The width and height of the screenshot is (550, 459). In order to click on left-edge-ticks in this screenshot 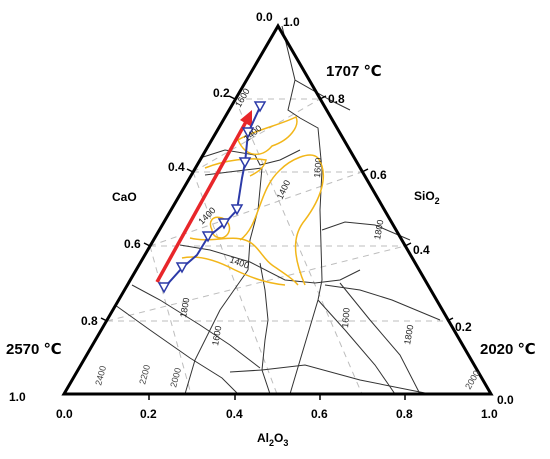, I will do `click(168, 208)`.